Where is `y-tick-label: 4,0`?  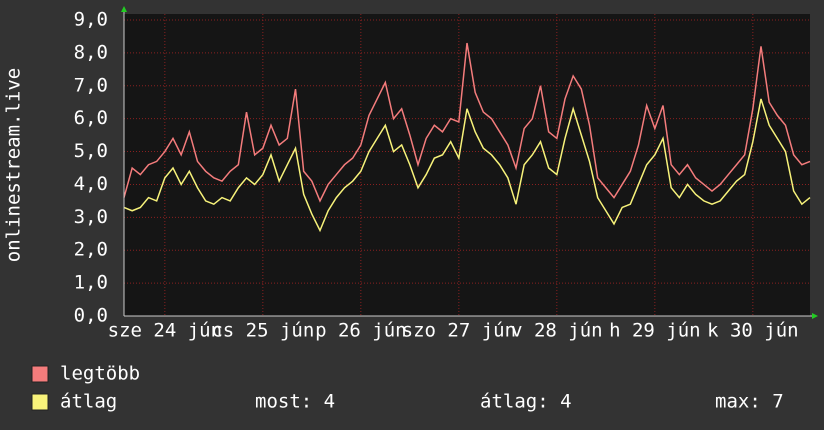 y-tick-label: 4,0 is located at coordinates (91, 184).